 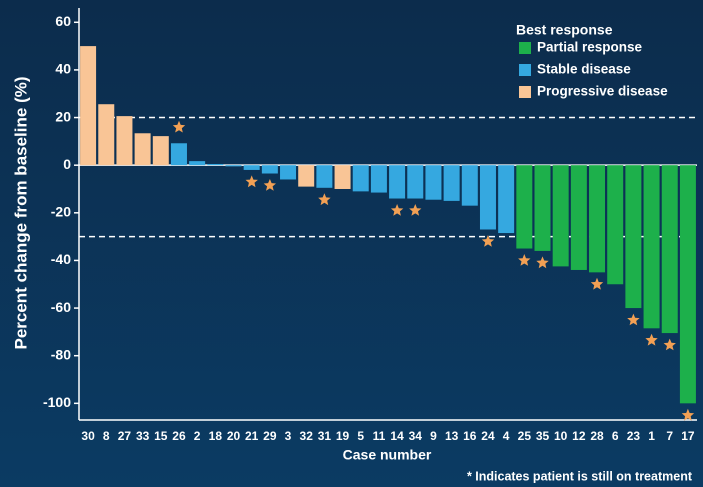 What do you see at coordinates (325, 436) in the screenshot?
I see `x-tick-label: 31` at bounding box center [325, 436].